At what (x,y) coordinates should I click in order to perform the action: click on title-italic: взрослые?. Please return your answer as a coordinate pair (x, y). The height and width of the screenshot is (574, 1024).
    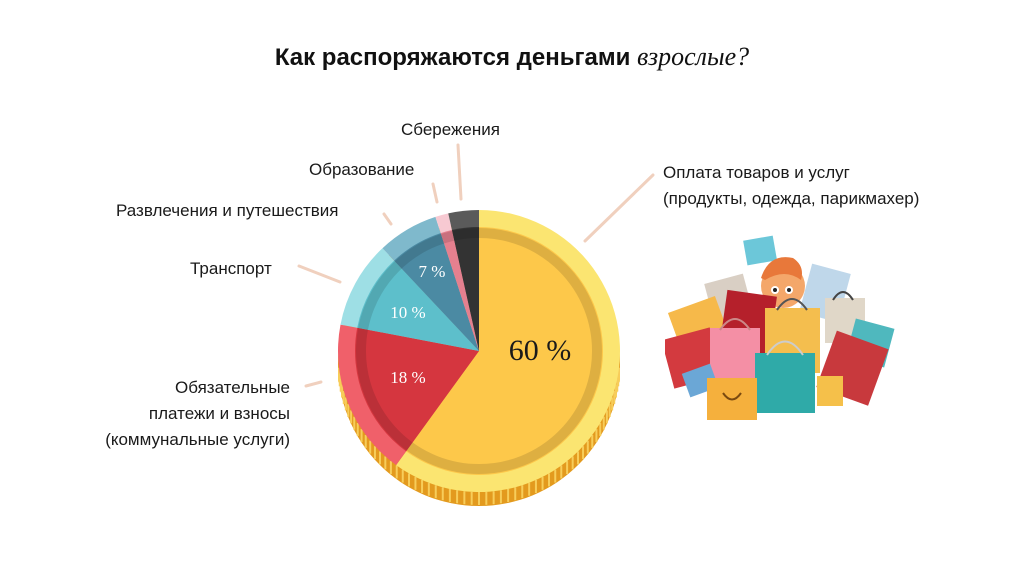
    Looking at the image, I should click on (693, 56).